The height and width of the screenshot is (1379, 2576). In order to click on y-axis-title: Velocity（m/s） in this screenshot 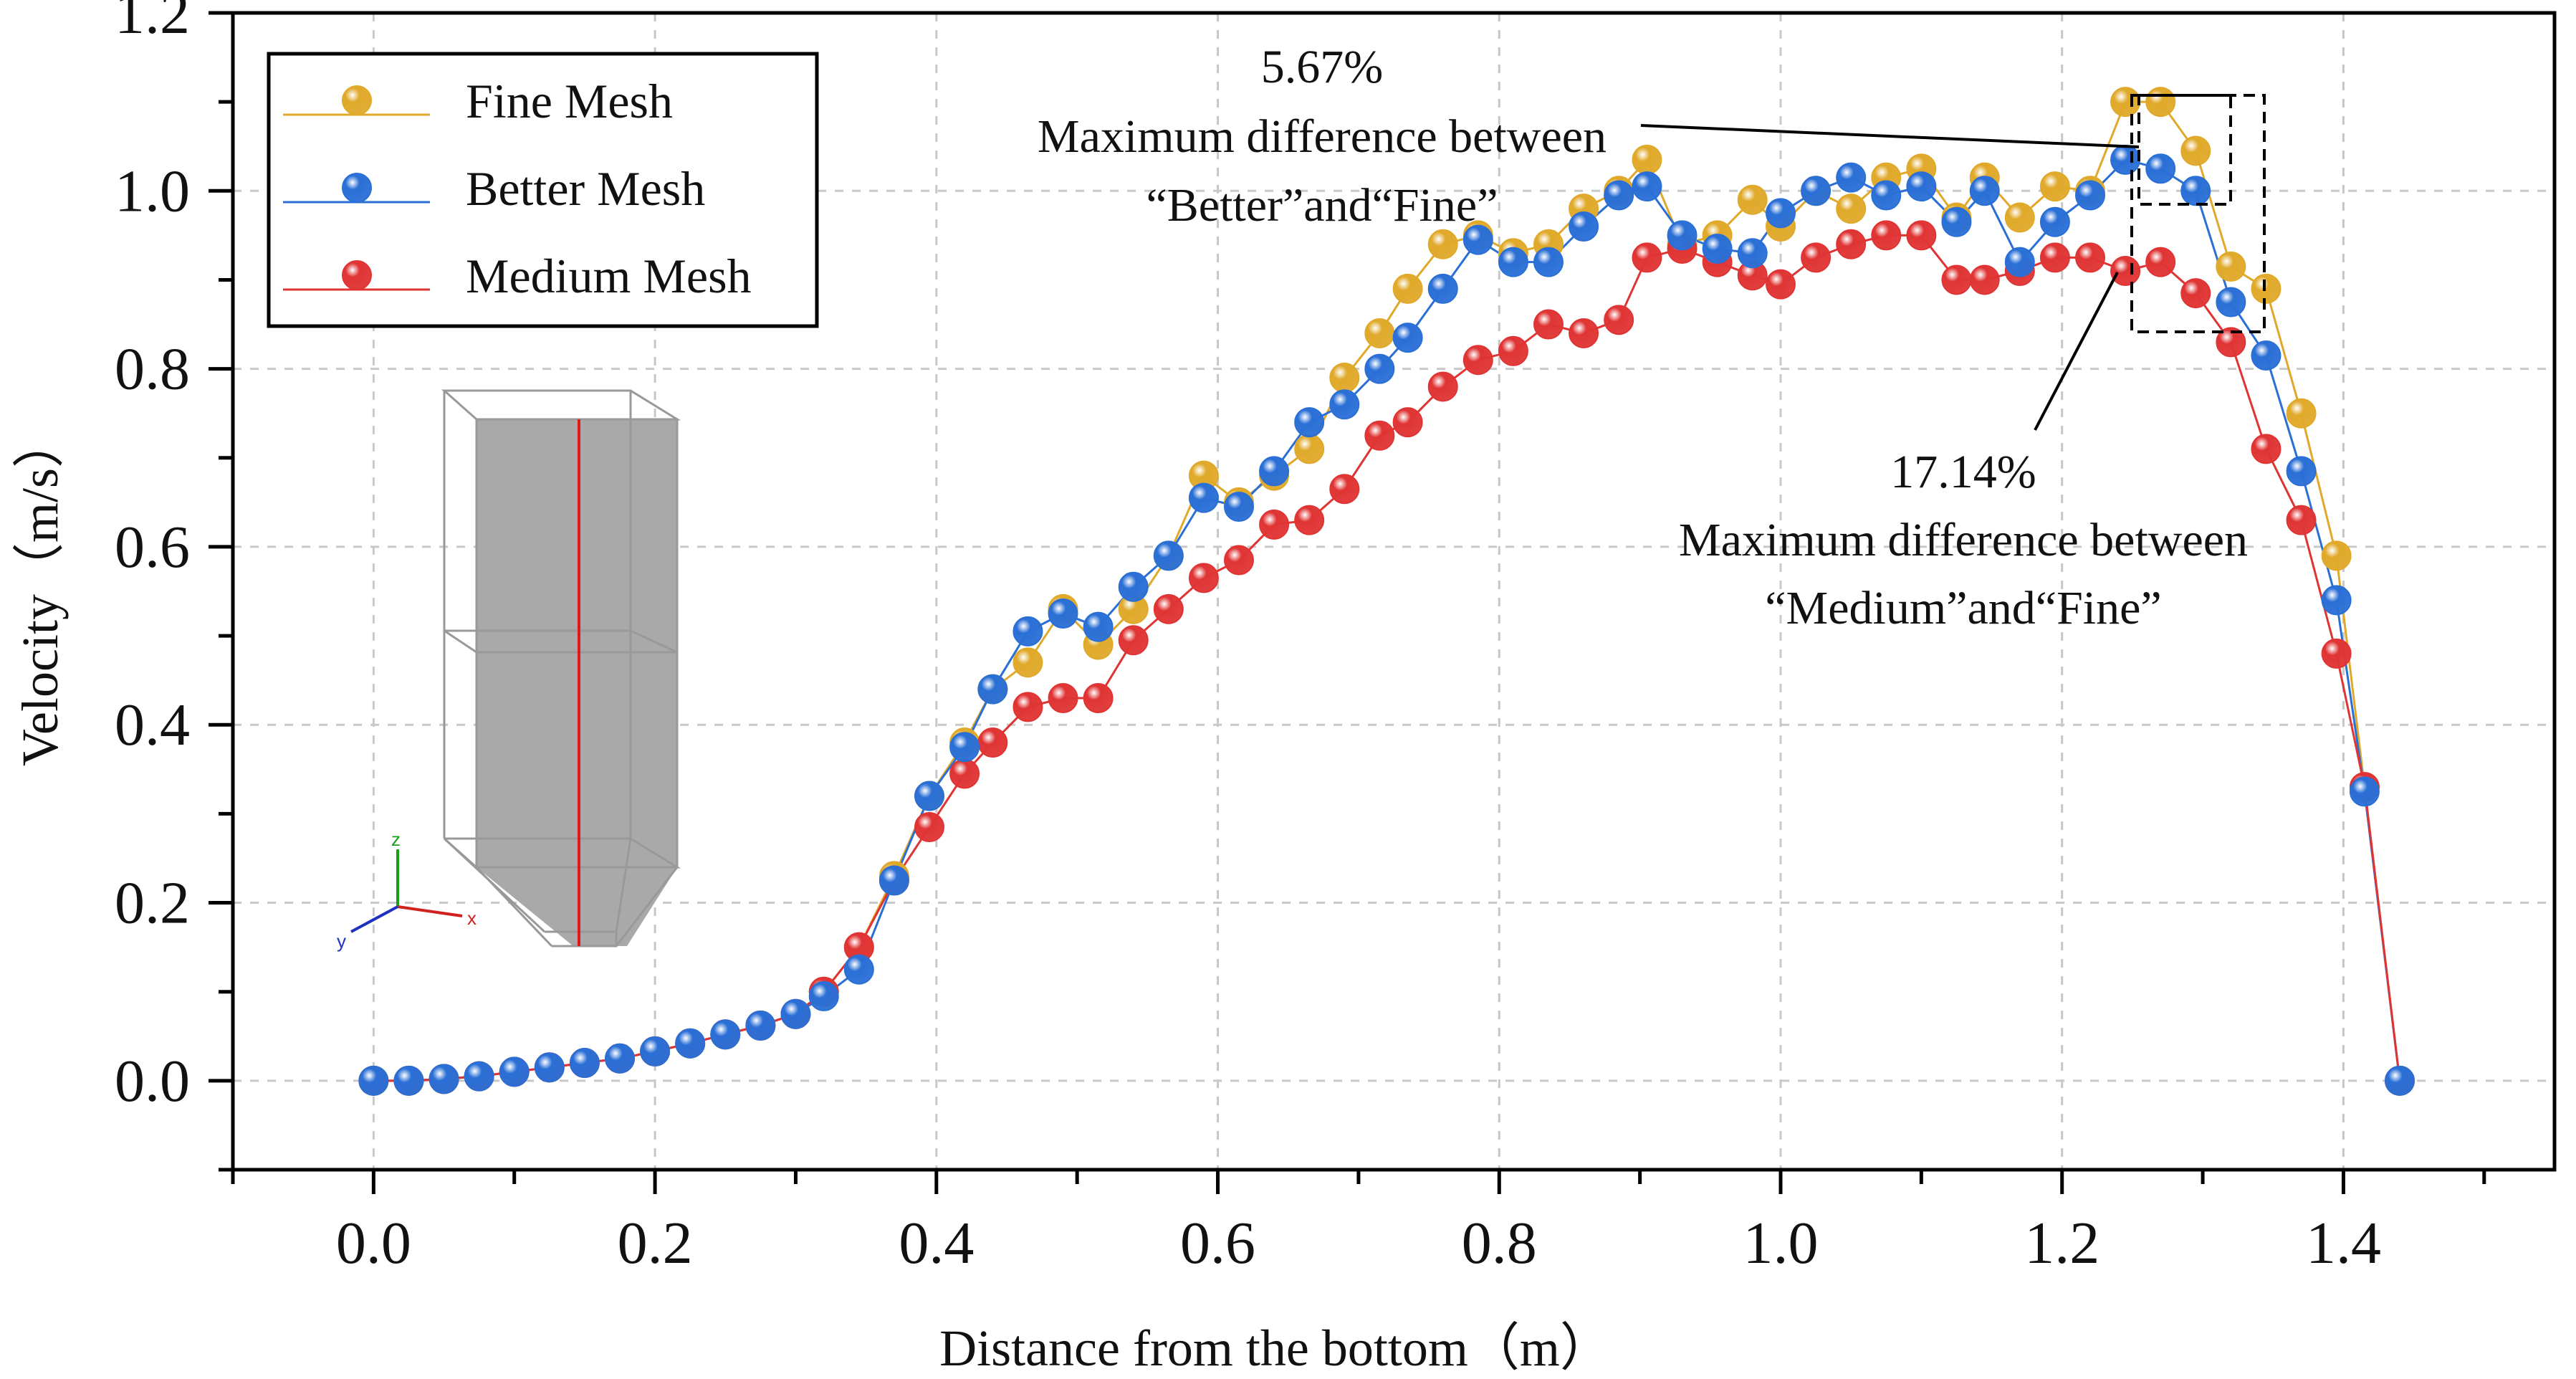, I will do `click(40, 591)`.